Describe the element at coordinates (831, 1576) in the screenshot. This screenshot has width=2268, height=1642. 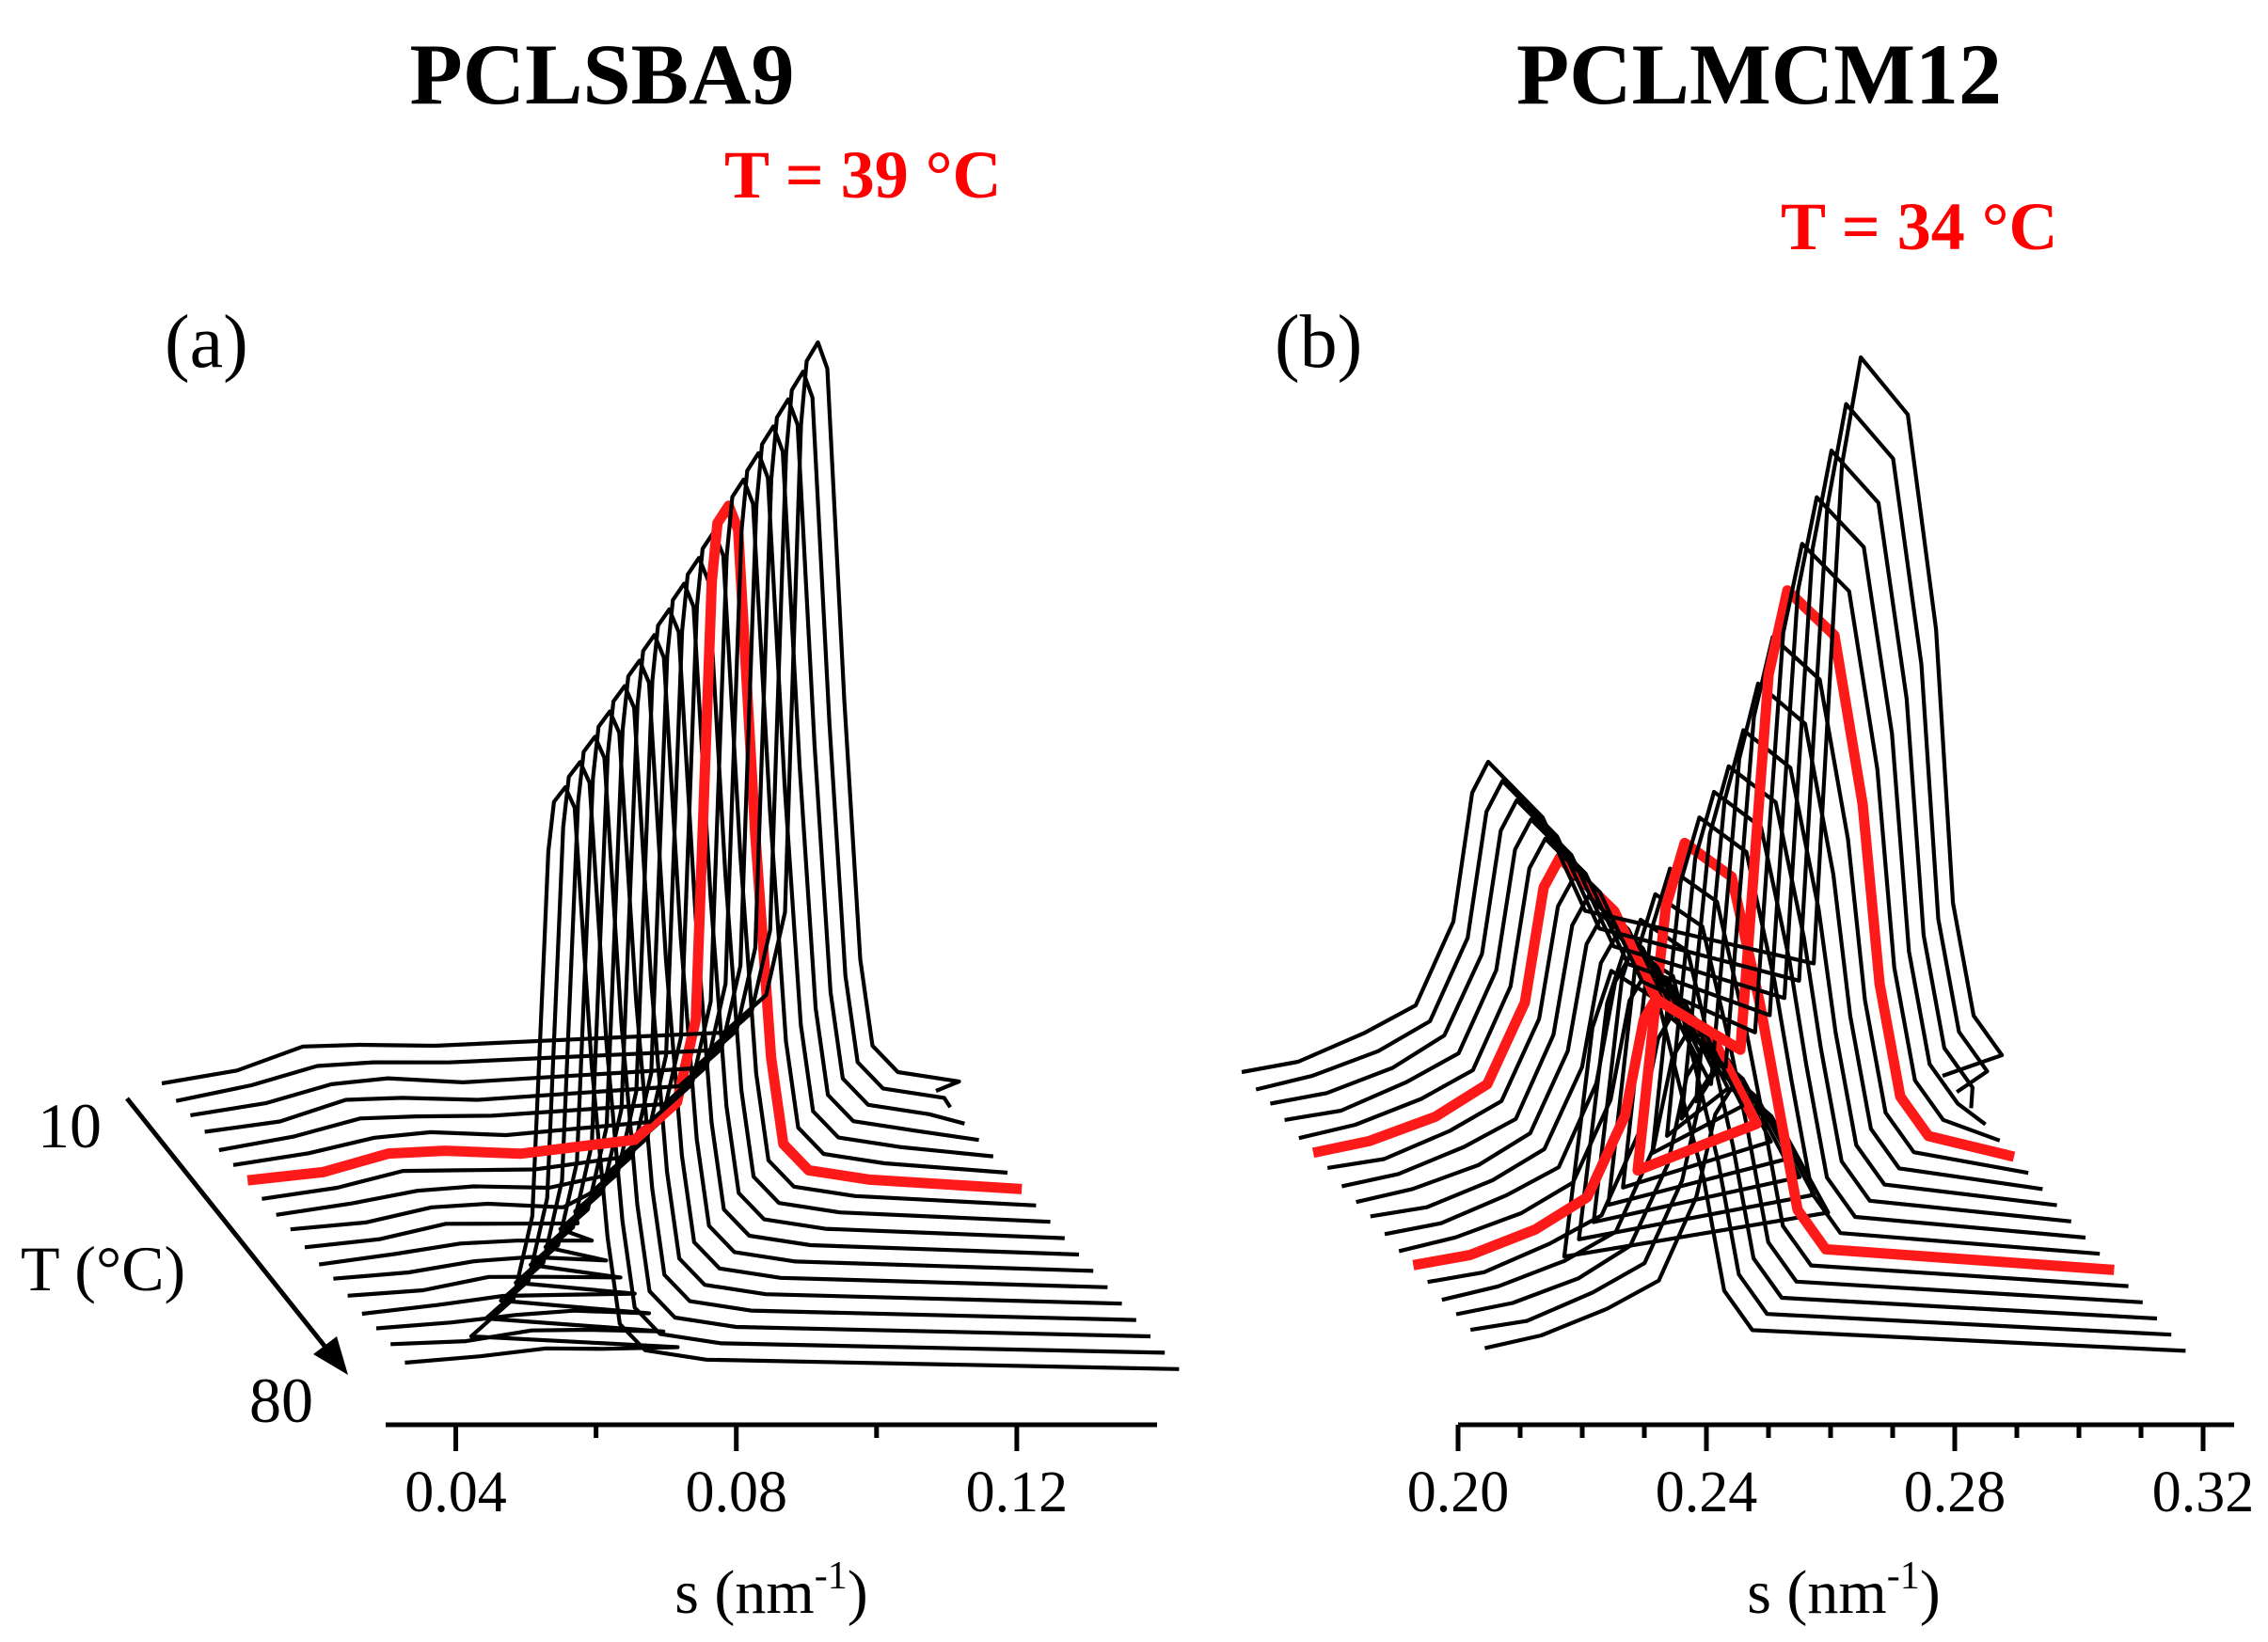
I see `panel-a-x-axis-label-exponent: -1` at that location.